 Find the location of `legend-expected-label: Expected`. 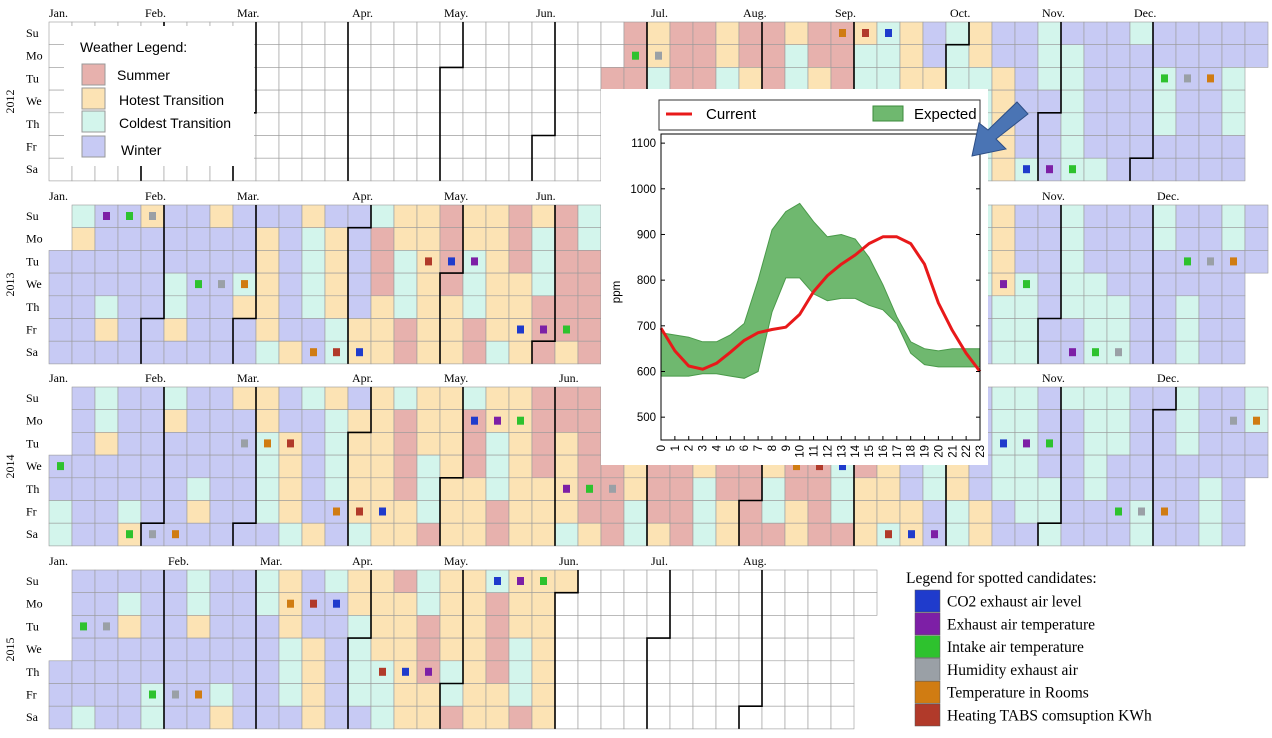

legend-expected-label: Expected is located at coordinates (945, 114).